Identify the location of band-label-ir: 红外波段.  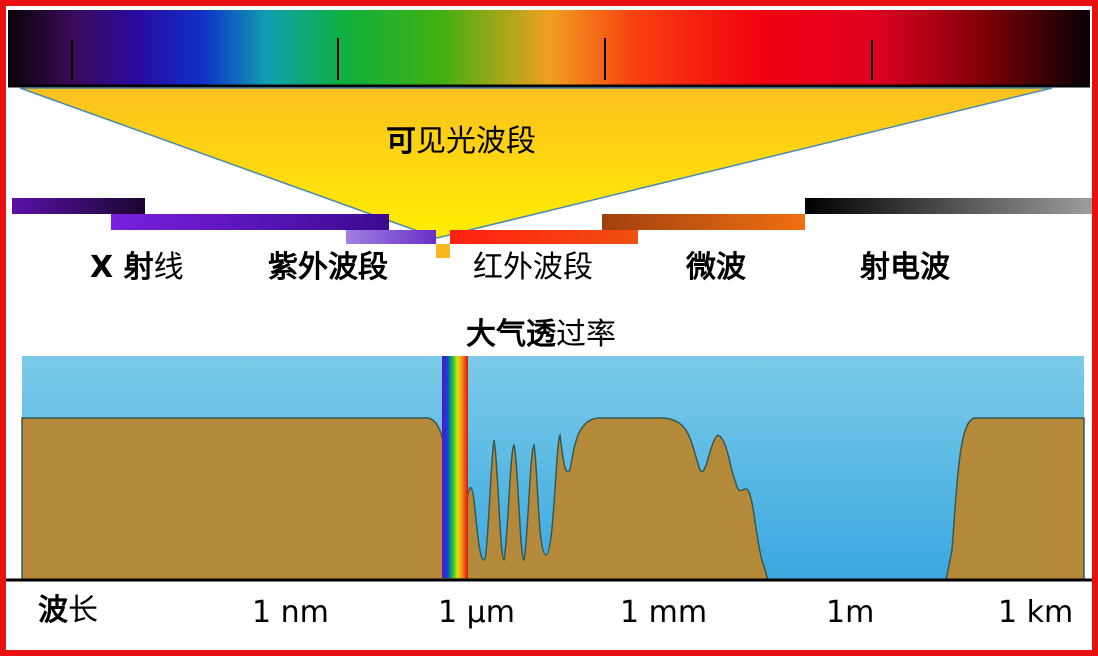
(533, 267).